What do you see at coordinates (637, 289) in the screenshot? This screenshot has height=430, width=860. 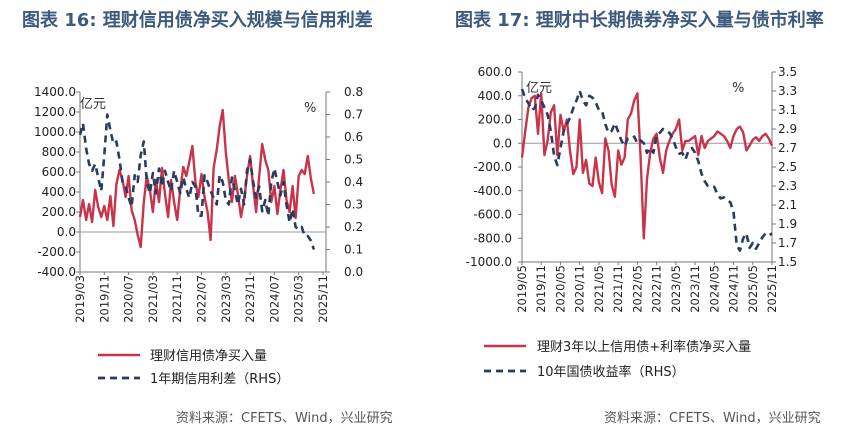 I see `x-tick-label: 2022/05` at bounding box center [637, 289].